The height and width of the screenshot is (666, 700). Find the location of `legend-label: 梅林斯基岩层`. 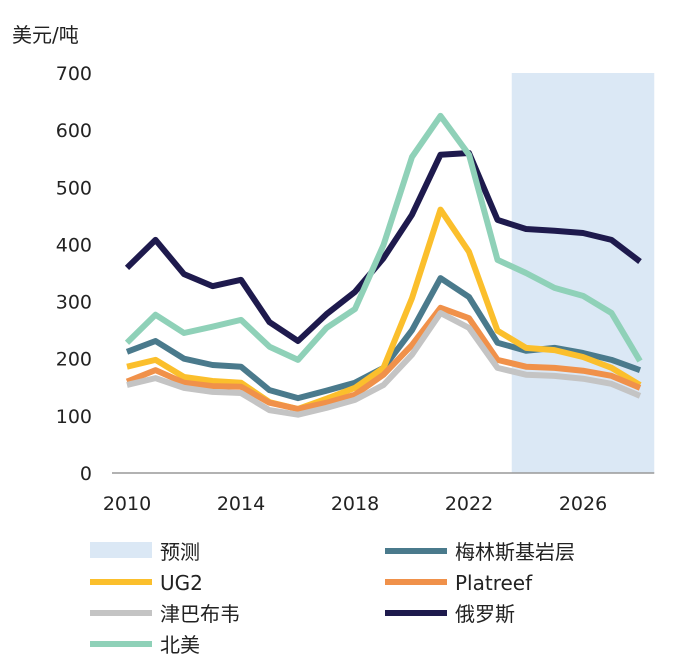

legend-label: 梅林斯基岩层 is located at coordinates (515, 552).